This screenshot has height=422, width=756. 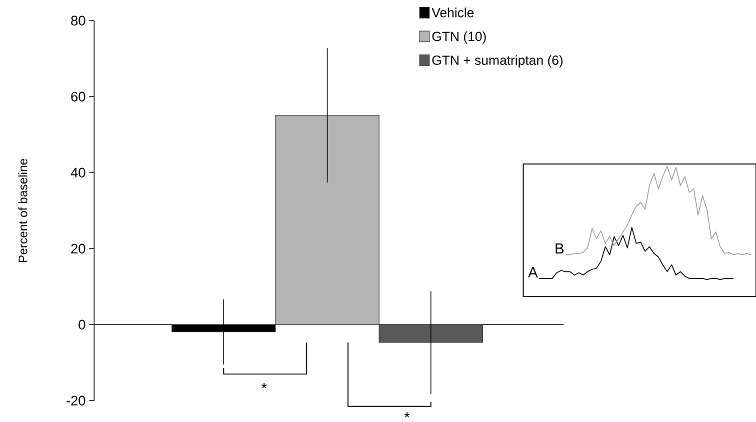 What do you see at coordinates (76, 401) in the screenshot?
I see `y-tick-label: -20` at bounding box center [76, 401].